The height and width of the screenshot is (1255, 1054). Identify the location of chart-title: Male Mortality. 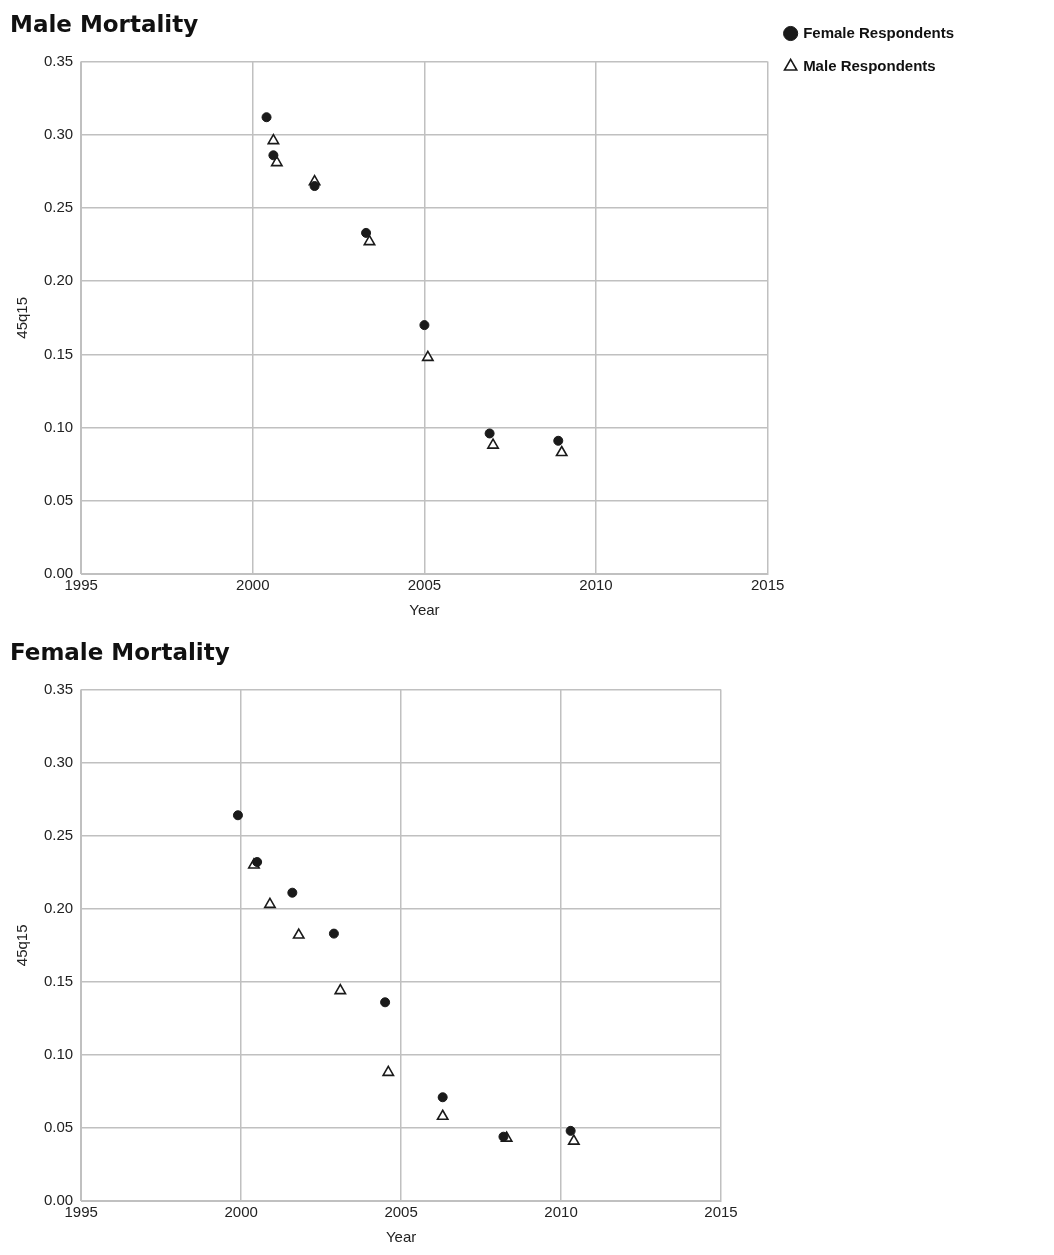
(104, 23).